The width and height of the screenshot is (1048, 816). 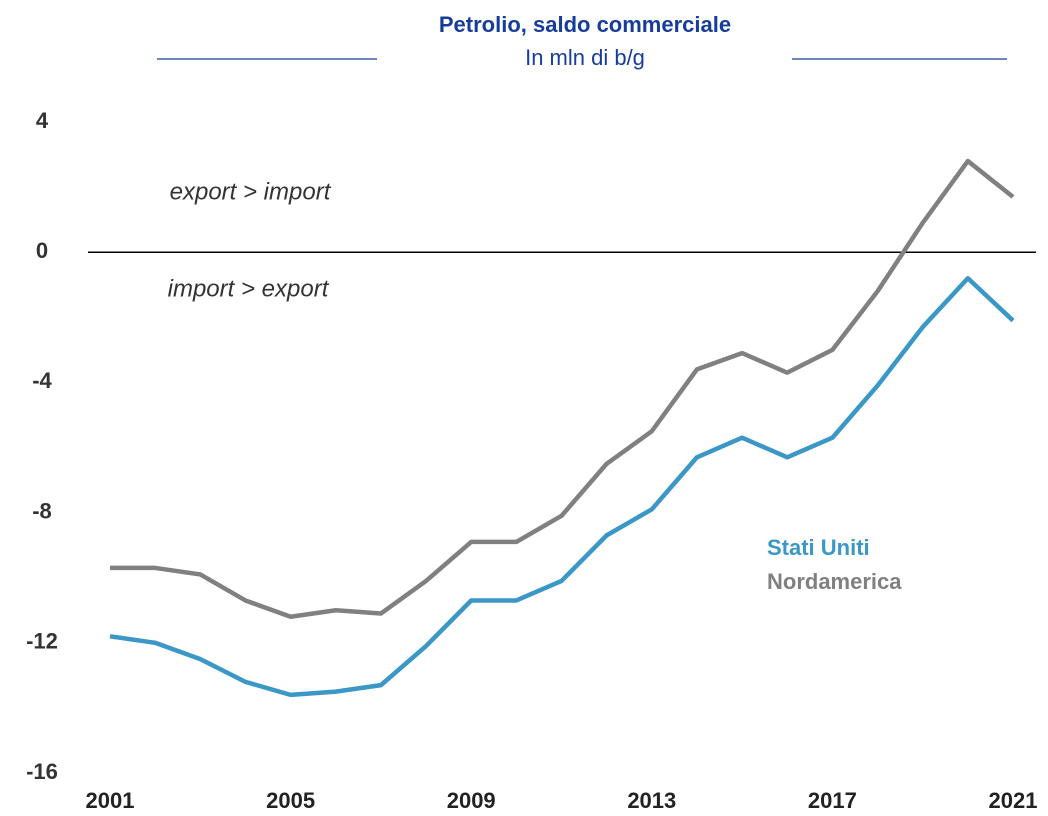 What do you see at coordinates (290, 800) in the screenshot?
I see `x-tick-label: 2005` at bounding box center [290, 800].